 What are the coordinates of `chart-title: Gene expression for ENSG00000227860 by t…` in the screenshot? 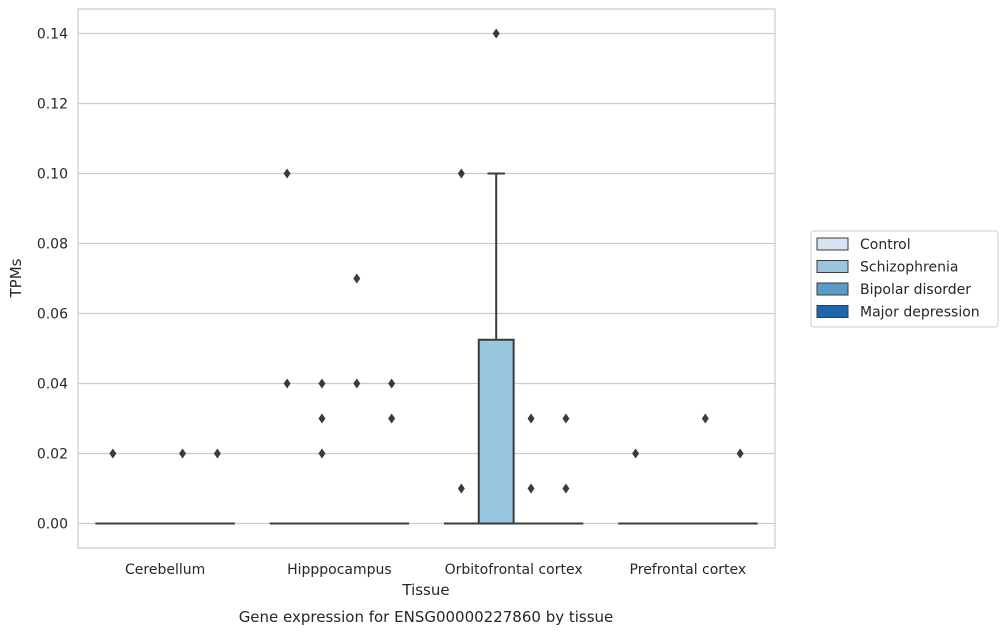 It's located at (426, 617).